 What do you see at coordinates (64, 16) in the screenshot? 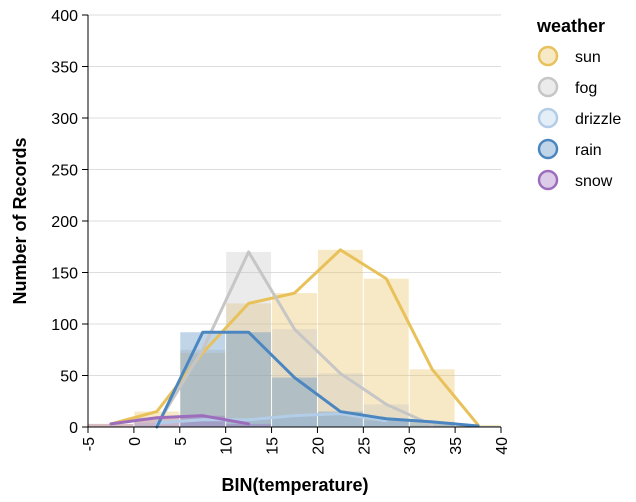
I see `y-tick-label: 400` at bounding box center [64, 16].